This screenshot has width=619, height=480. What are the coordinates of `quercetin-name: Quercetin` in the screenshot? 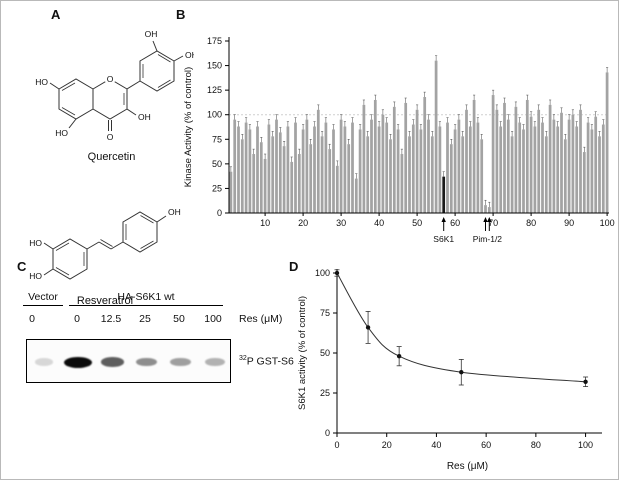 It's located at (111, 157).